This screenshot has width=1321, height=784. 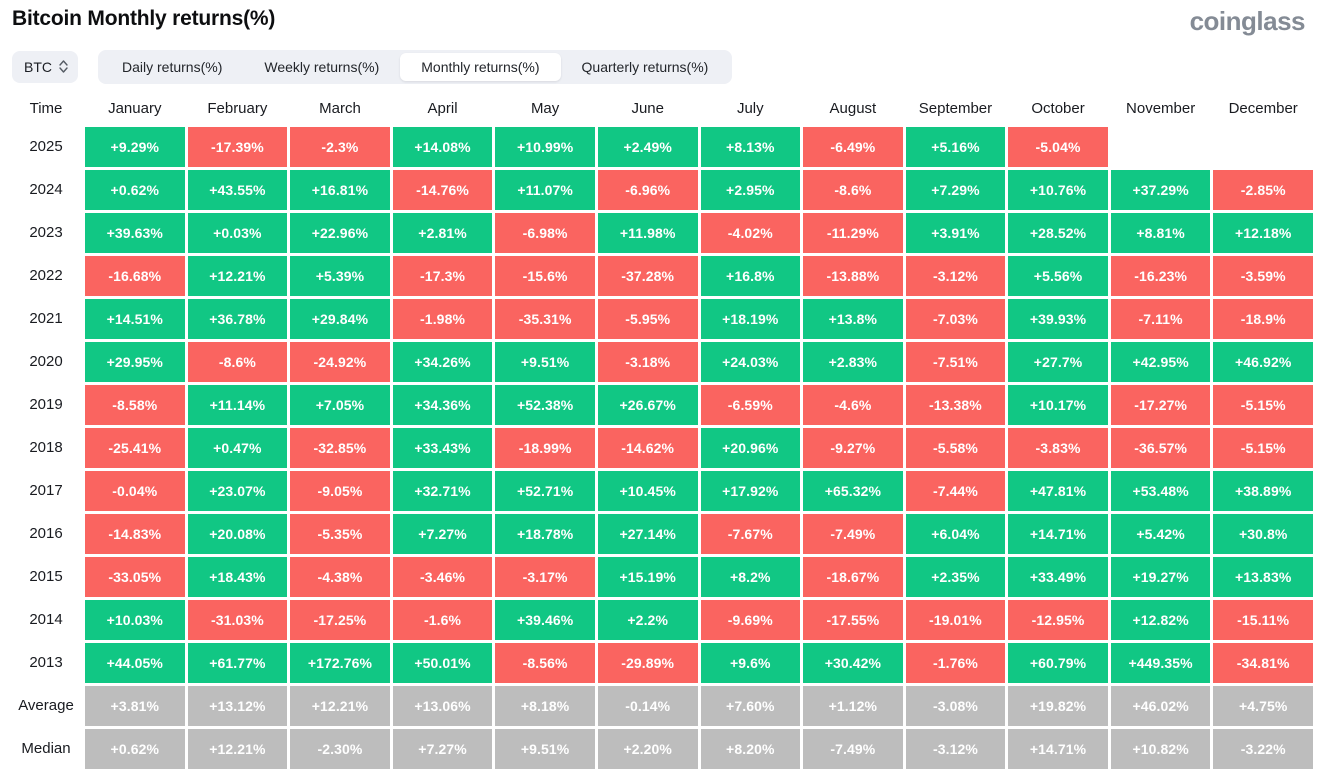 I want to click on row-label-average: Average, so click(x=46, y=706).